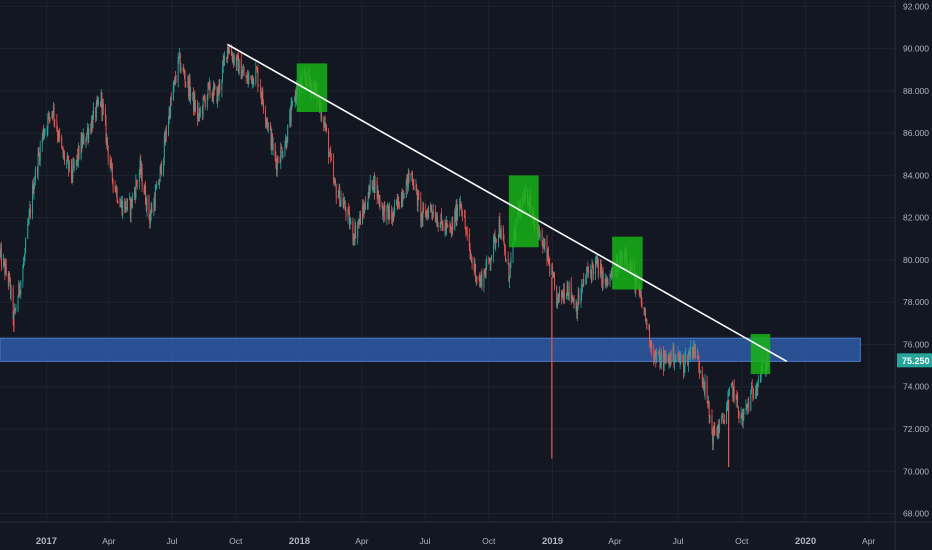 The height and width of the screenshot is (550, 932). What do you see at coordinates (916, 133) in the screenshot?
I see `price-tick-label: 86.000` at bounding box center [916, 133].